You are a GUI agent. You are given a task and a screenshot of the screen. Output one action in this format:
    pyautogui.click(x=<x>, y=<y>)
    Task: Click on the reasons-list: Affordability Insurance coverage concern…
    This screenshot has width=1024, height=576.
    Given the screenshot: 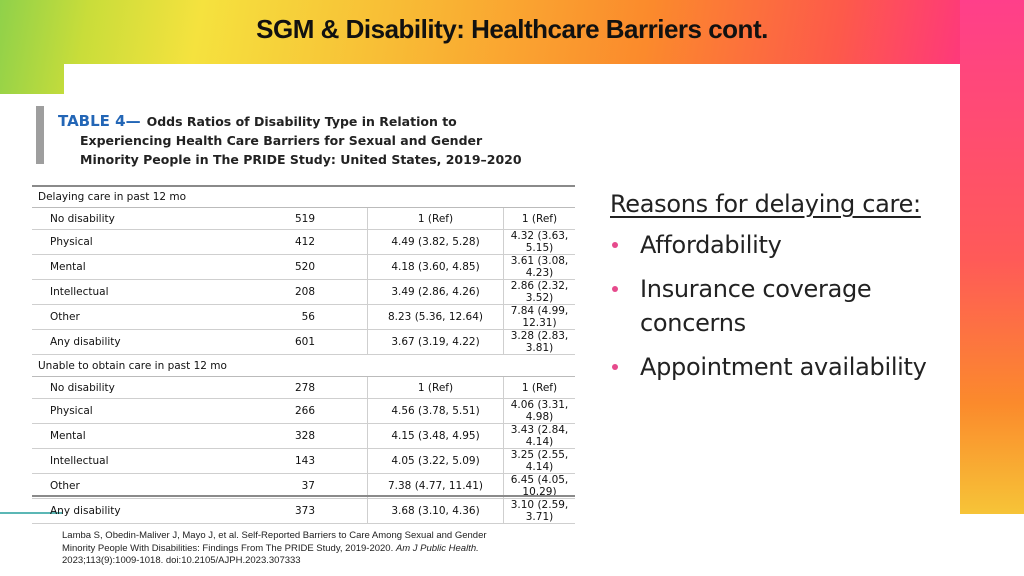 What is the action you would take?
    pyautogui.click(x=785, y=306)
    